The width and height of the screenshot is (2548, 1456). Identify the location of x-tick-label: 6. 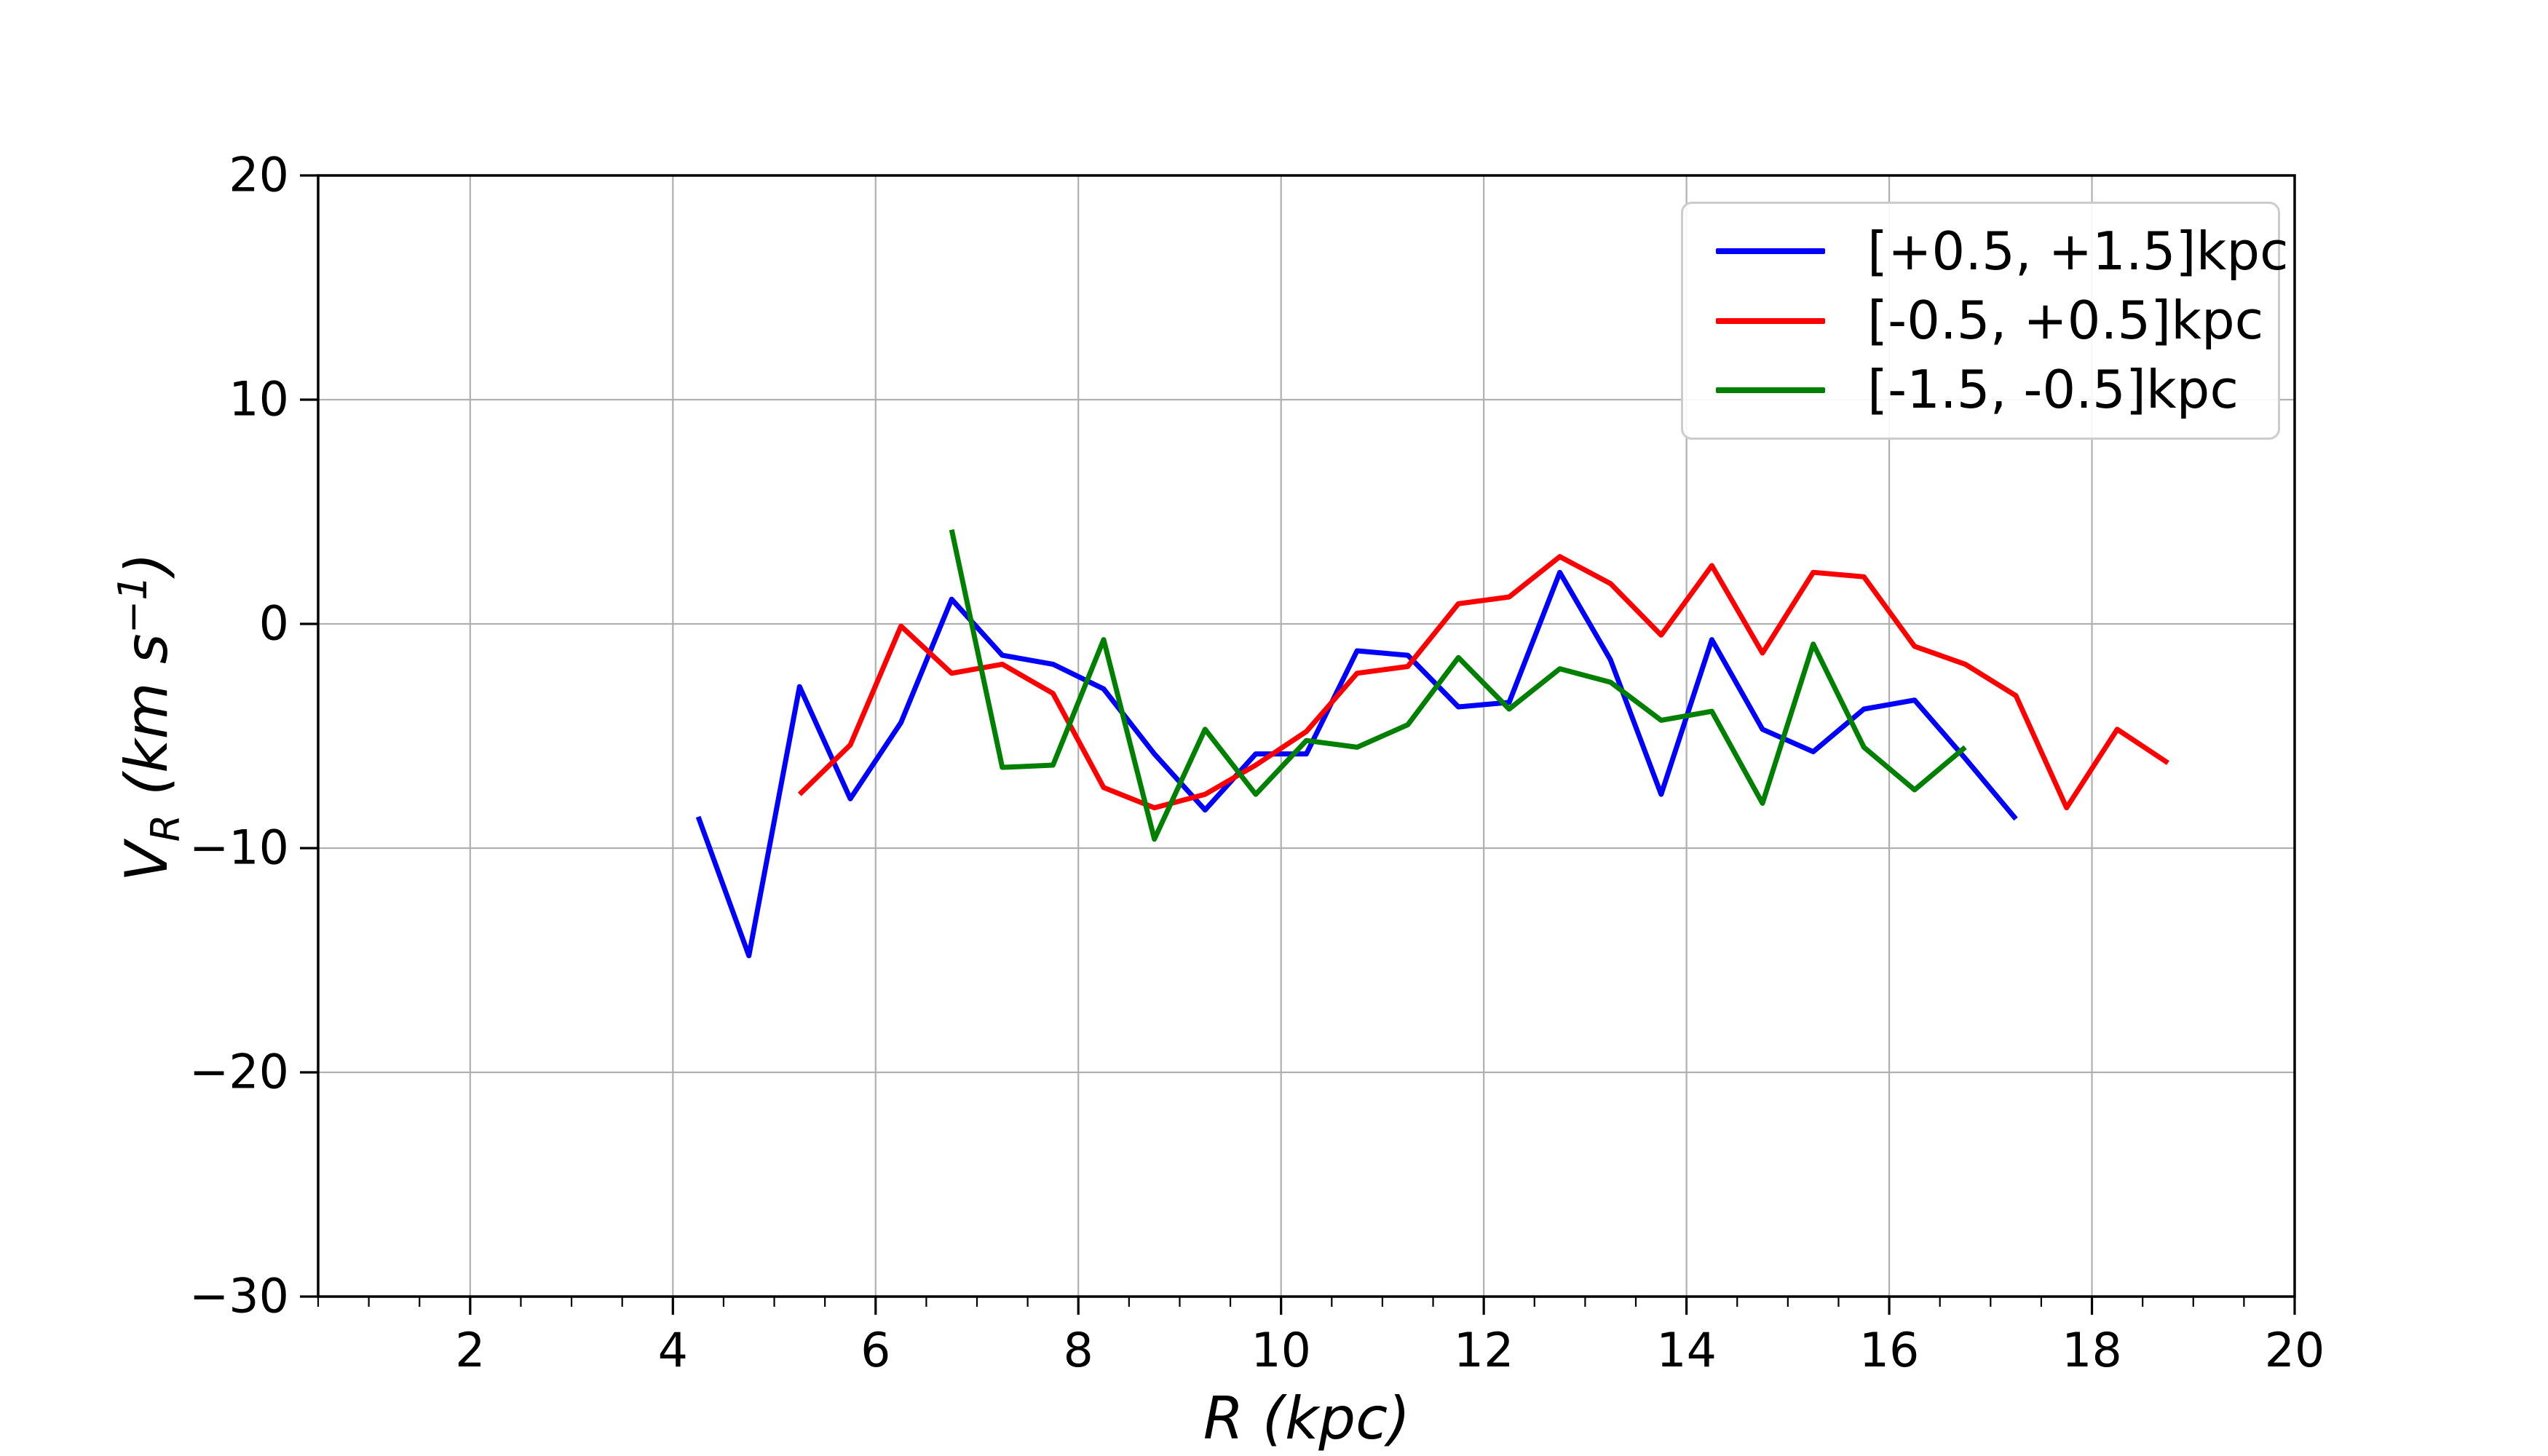
(875, 1351).